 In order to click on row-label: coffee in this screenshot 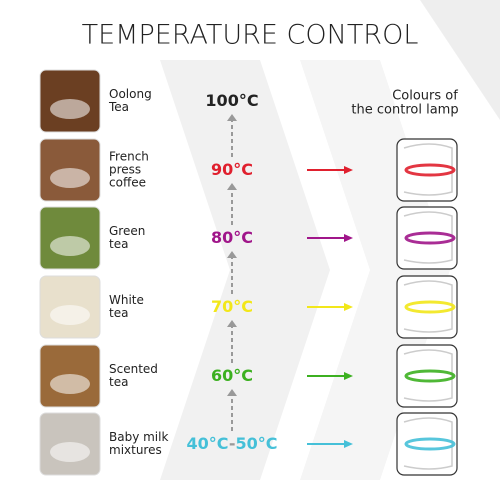, I will do `click(127, 183)`.